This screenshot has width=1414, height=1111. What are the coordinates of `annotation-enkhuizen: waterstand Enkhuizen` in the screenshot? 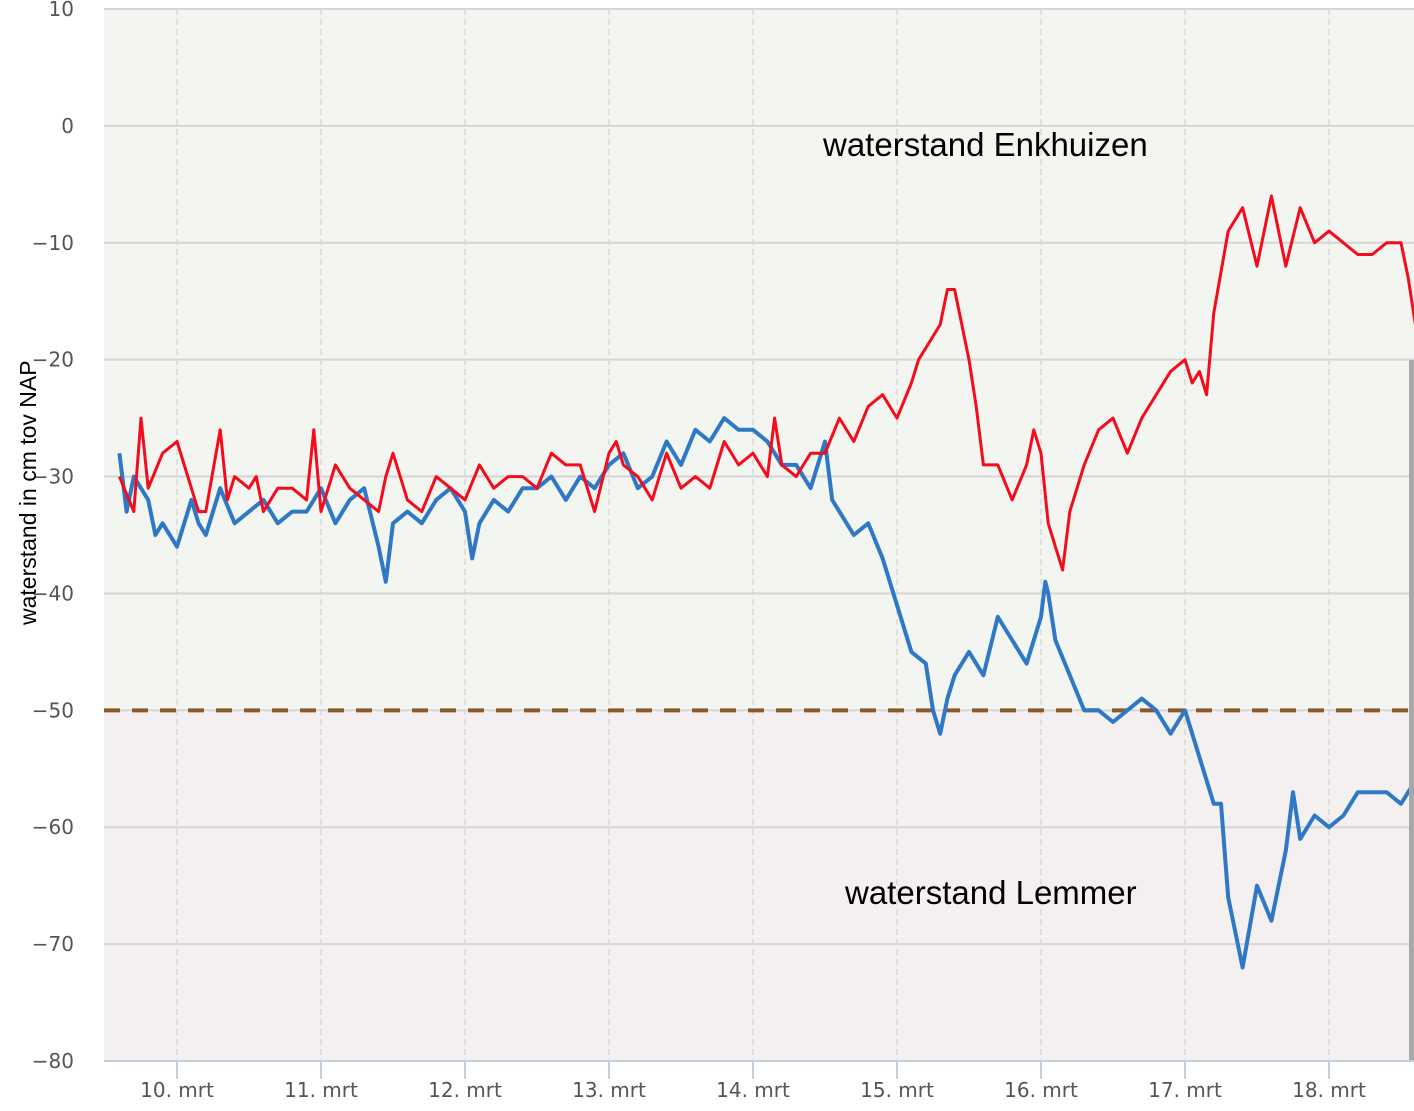 It's located at (985, 144).